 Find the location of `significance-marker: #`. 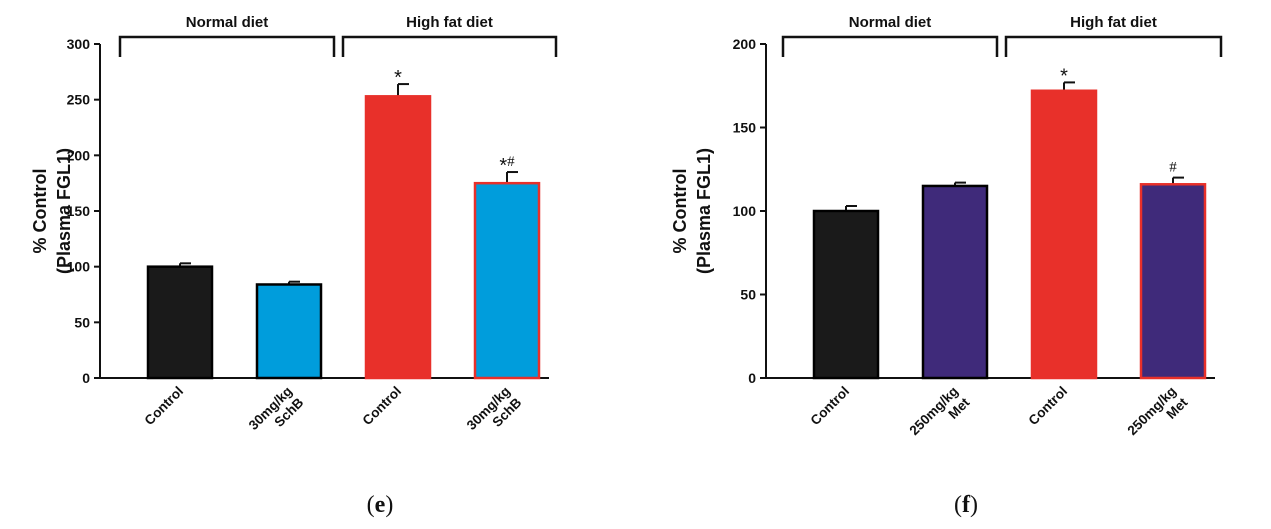

significance-marker: # is located at coordinates (1173, 168).